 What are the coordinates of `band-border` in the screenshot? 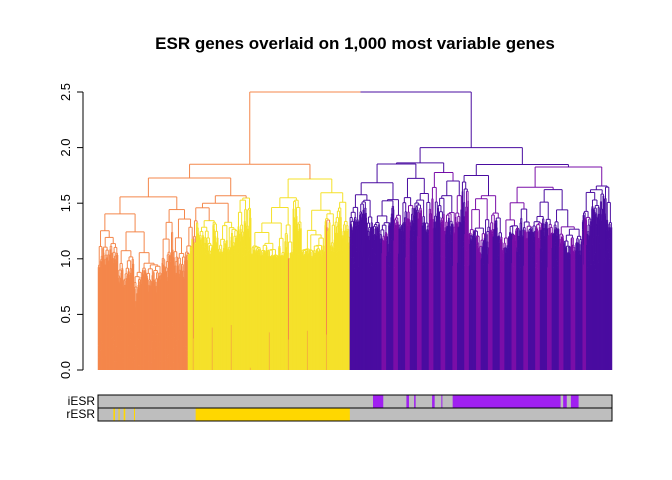 It's located at (355, 414).